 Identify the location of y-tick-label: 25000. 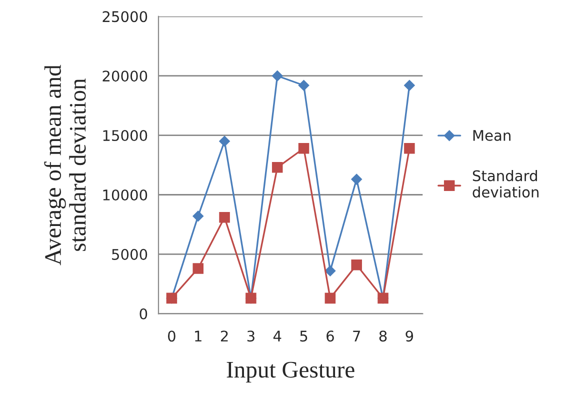
(125, 16).